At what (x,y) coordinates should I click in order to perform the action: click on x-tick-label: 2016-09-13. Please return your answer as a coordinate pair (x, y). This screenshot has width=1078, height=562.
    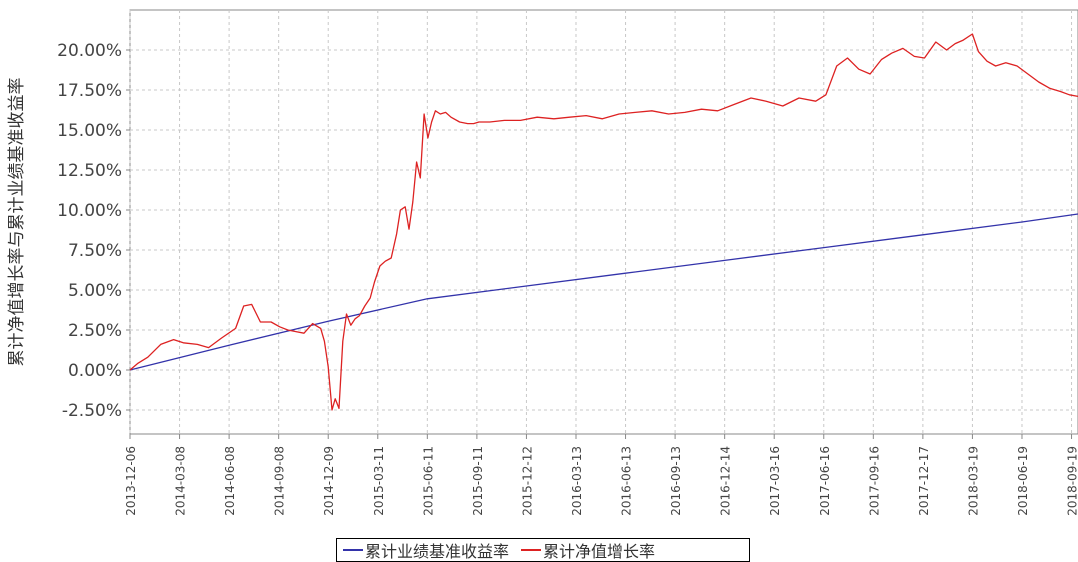
    Looking at the image, I should click on (676, 481).